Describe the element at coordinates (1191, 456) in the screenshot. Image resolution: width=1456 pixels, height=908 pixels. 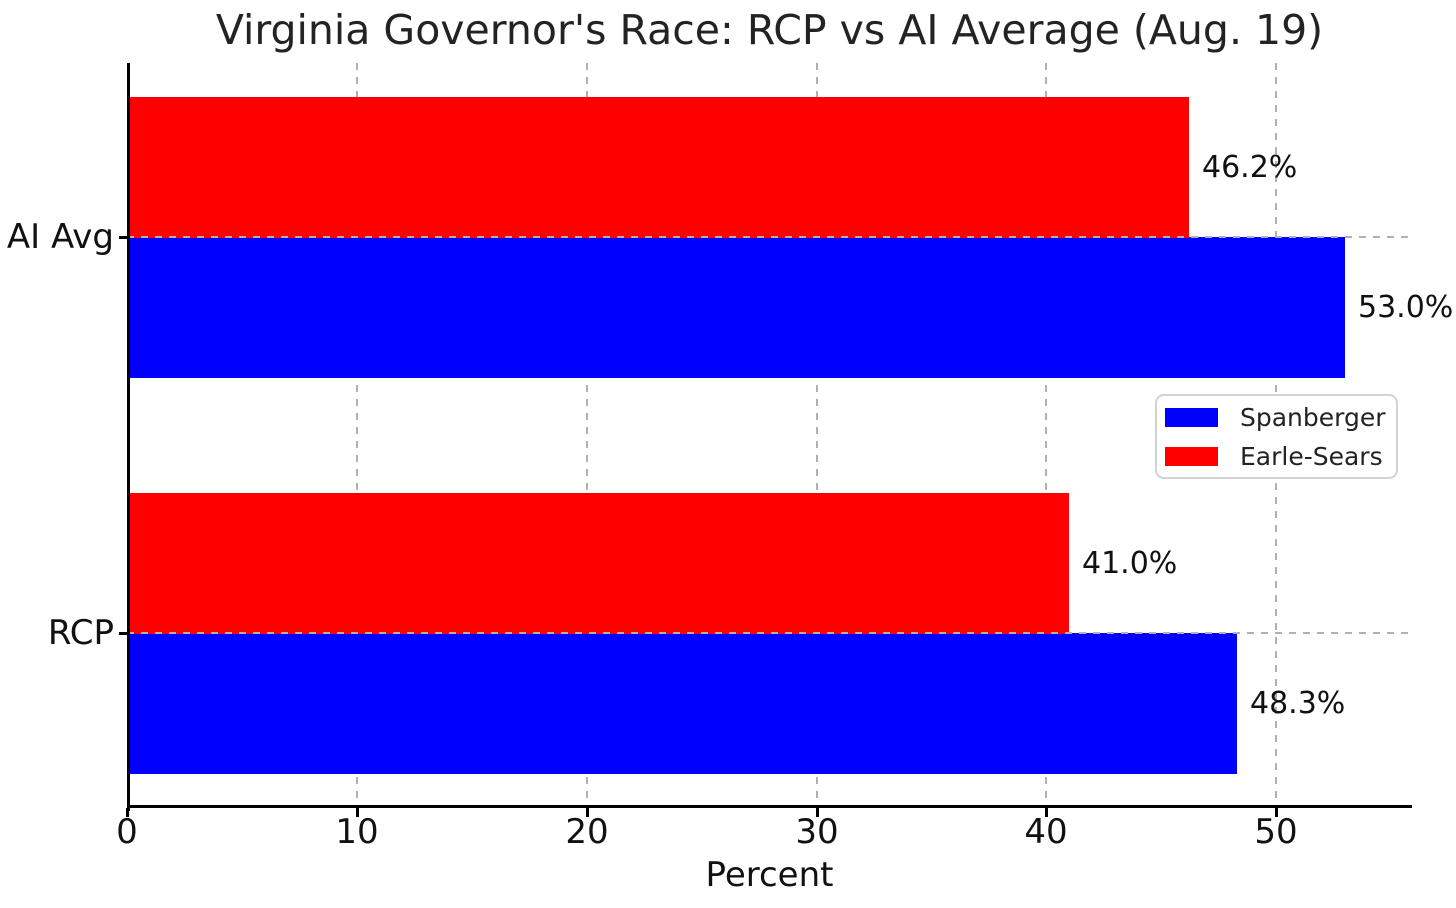
I see `legend-swatch-earle-sears` at that location.